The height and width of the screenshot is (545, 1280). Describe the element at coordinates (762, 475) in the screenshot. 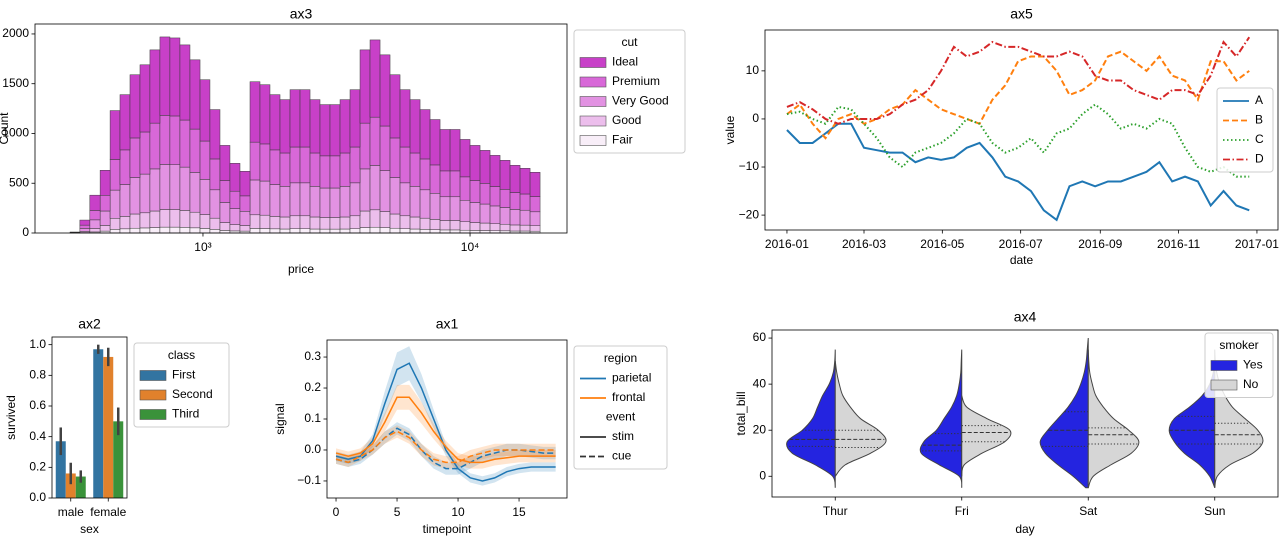

I see `y-tick-label: 0` at that location.